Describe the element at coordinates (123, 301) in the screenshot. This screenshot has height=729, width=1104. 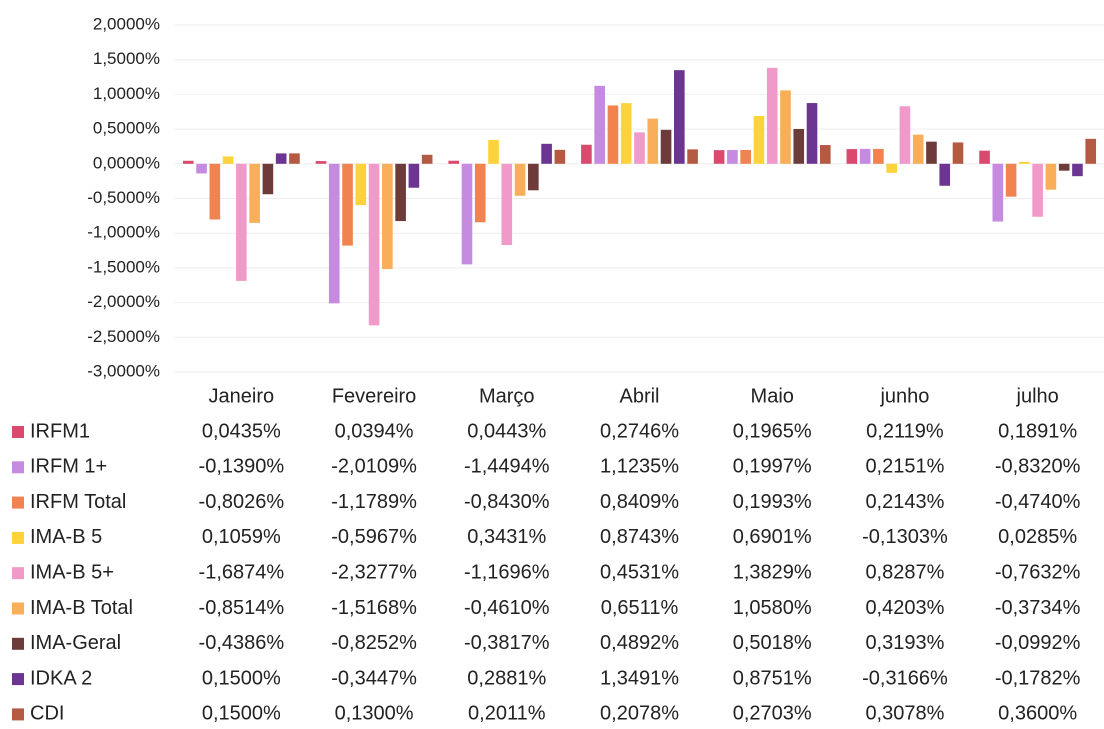
I see `y-tick-label: -2,0000%` at that location.